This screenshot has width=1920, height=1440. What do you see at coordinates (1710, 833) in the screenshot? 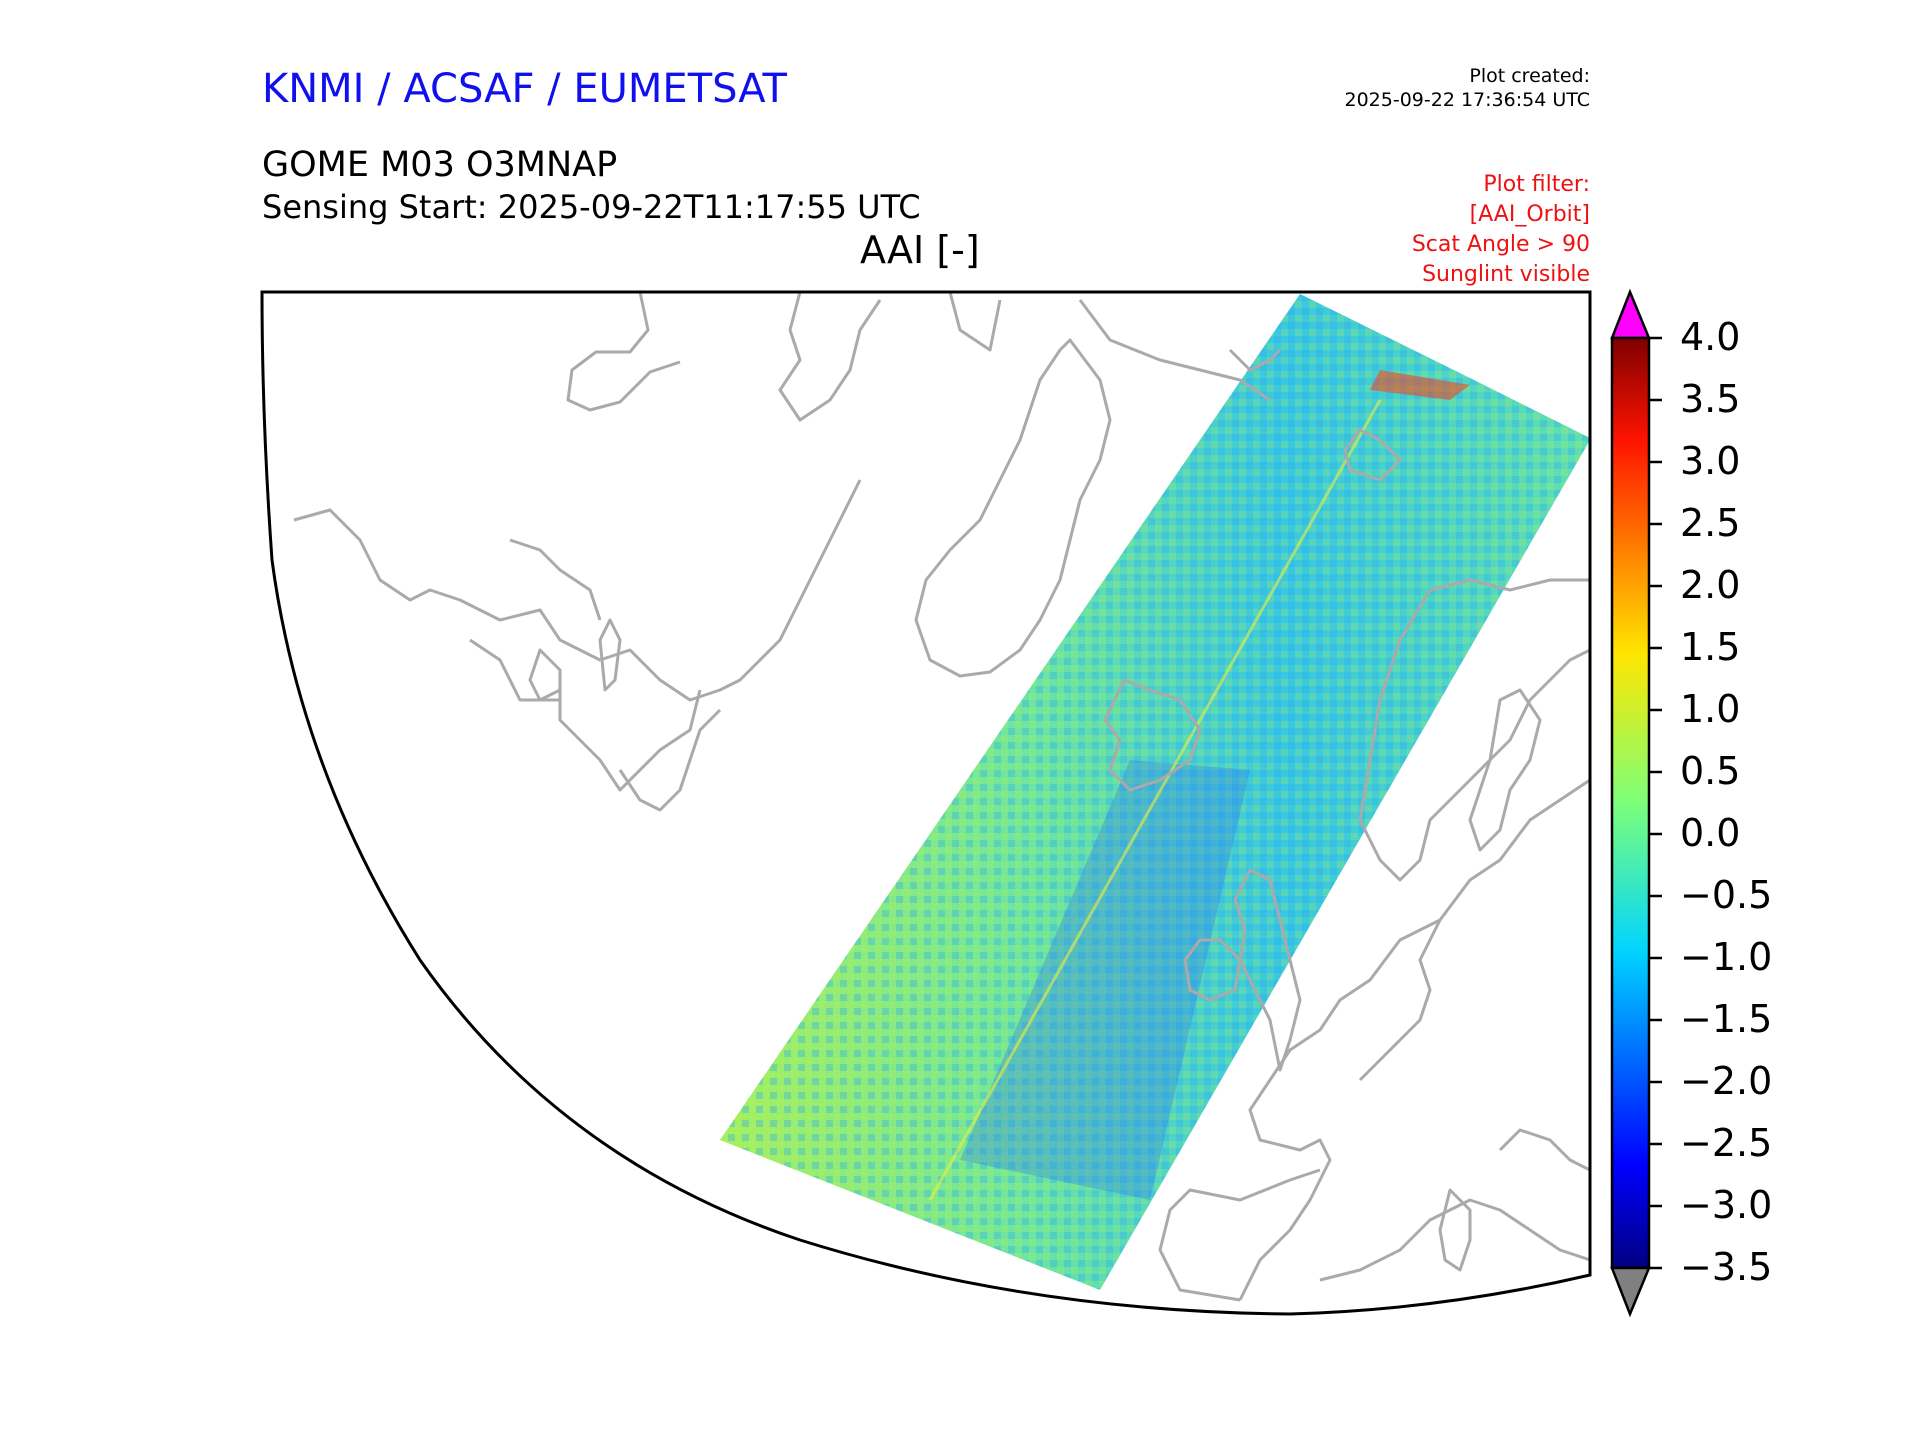
I see `colorbar-tick-label: 0.0` at bounding box center [1710, 833].